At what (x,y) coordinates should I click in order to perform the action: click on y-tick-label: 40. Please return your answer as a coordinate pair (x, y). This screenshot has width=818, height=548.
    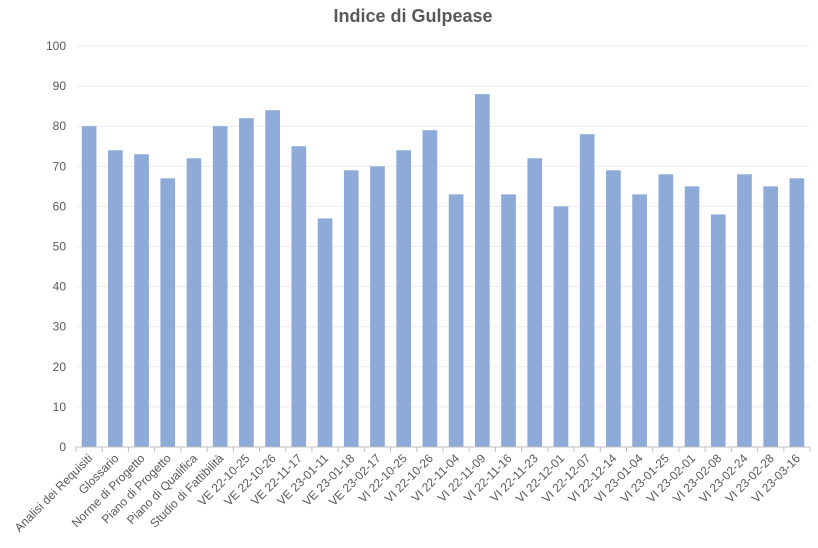
    Looking at the image, I should click on (60, 287).